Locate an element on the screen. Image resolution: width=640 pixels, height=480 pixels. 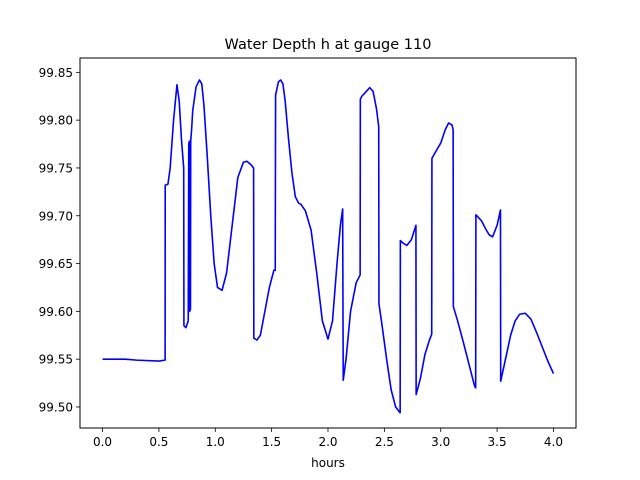
x-tick-label: 2.0 is located at coordinates (327, 442).